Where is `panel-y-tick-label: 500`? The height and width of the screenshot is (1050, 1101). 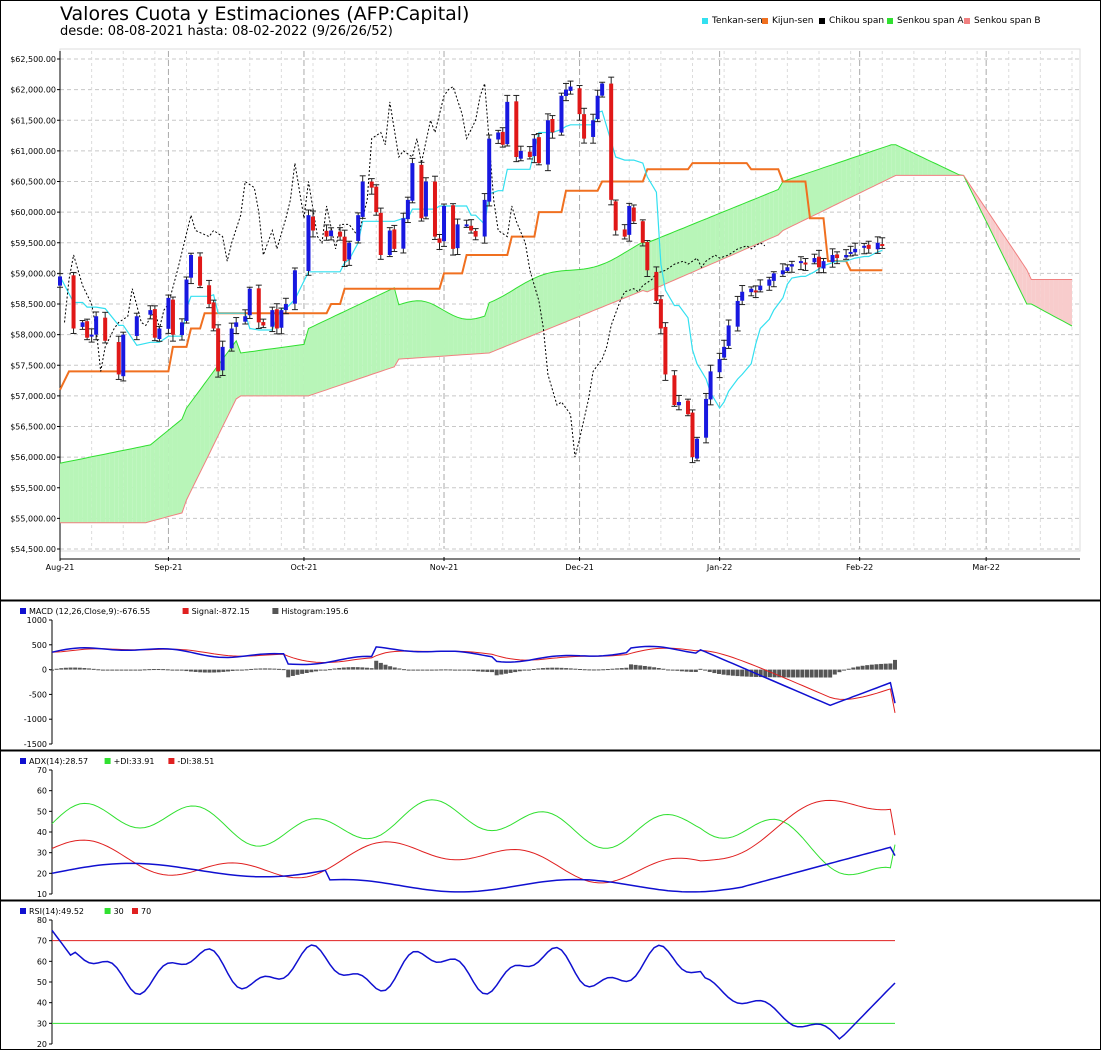
panel-y-tick-label: 500 is located at coordinates (39, 645).